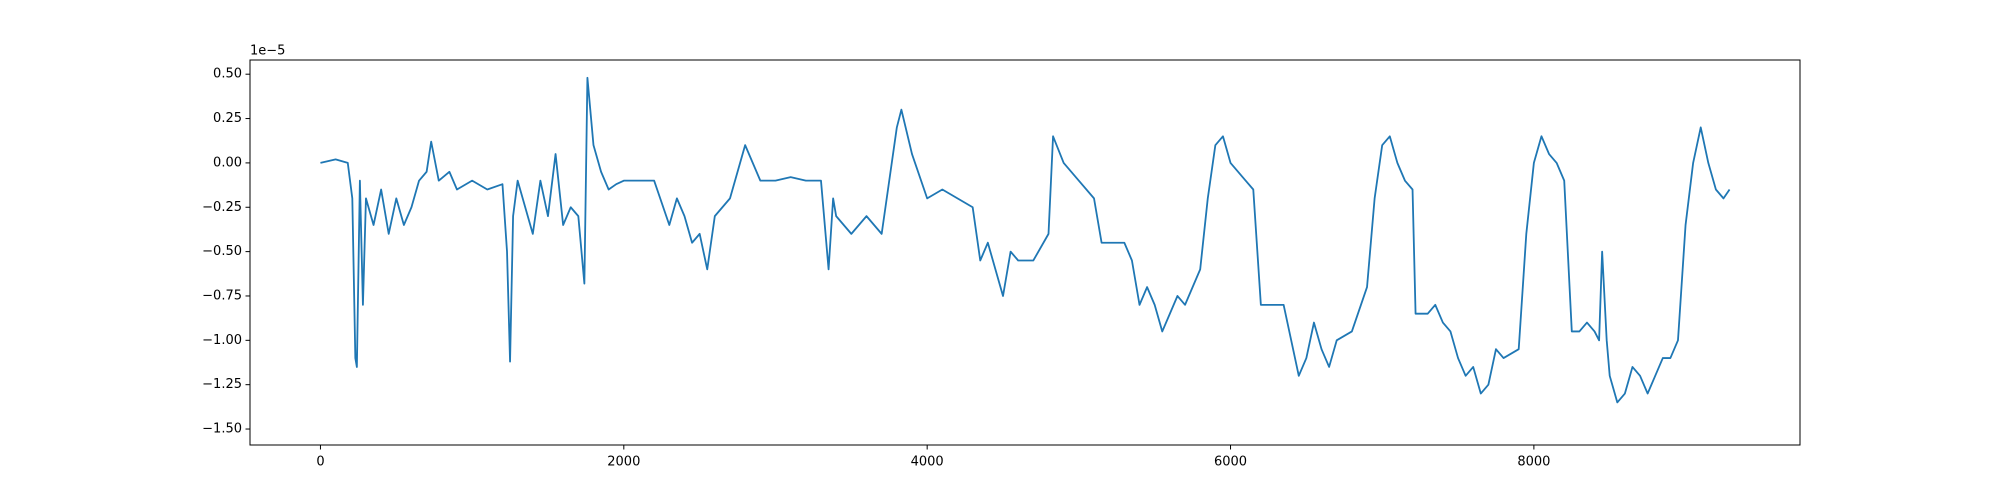 This screenshot has height=500, width=2000. I want to click on y-tick-label: 0.50, so click(227, 74).